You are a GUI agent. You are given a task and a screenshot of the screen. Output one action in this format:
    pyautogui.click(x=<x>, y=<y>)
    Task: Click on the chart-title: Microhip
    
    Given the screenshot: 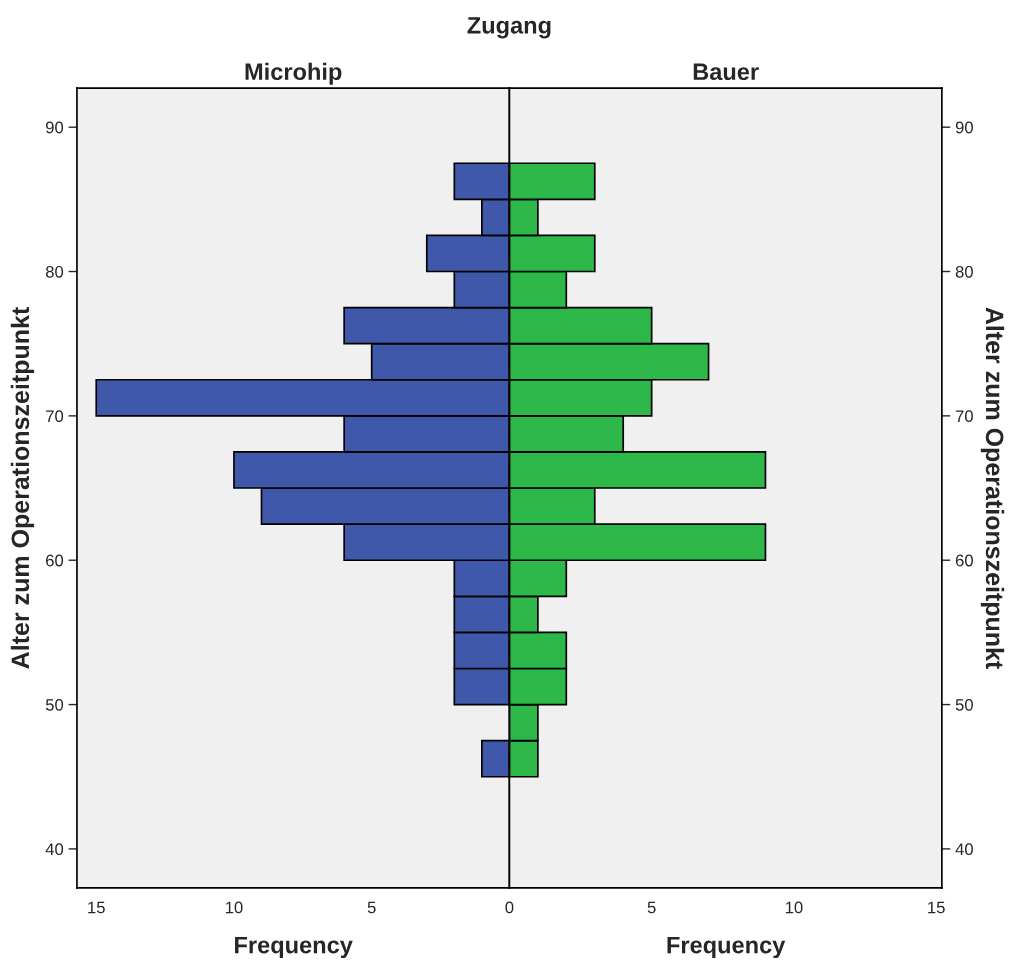 What is the action you would take?
    pyautogui.click(x=293, y=73)
    